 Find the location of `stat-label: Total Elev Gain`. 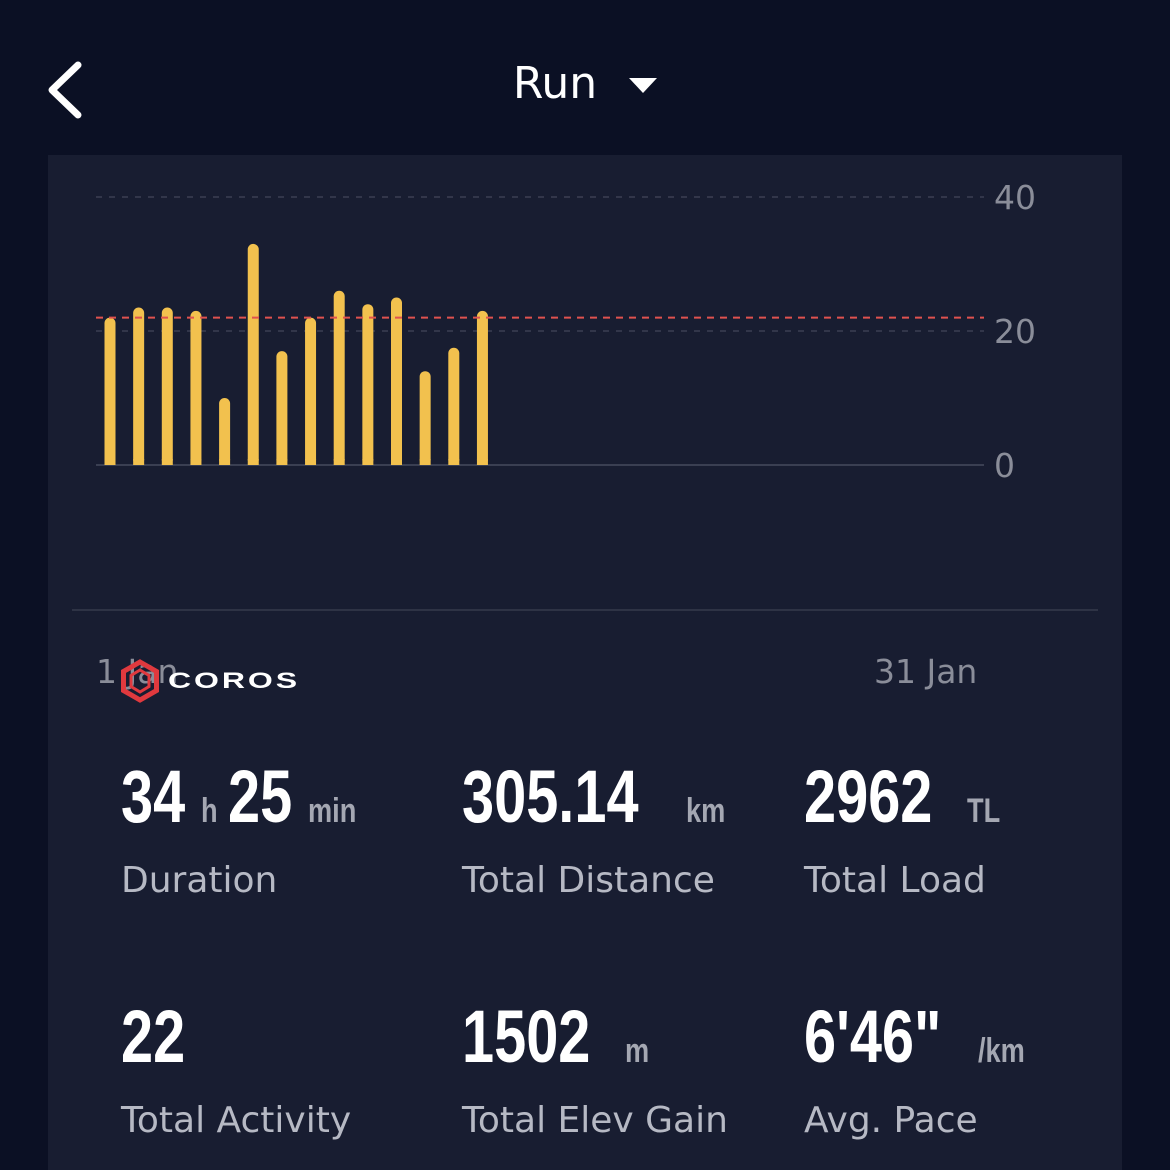

stat-label: Total Elev Gain is located at coordinates (595, 1120).